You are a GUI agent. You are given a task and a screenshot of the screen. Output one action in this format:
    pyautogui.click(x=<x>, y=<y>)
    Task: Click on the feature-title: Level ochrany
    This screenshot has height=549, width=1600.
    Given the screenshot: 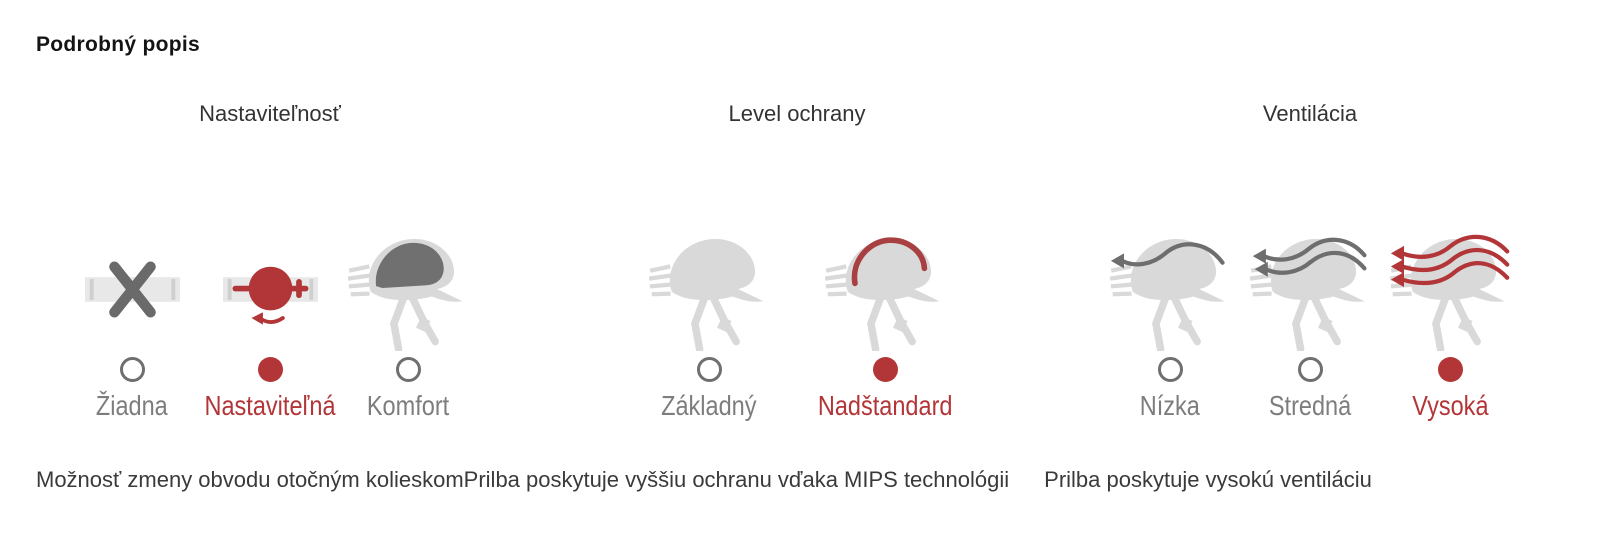 What is the action you would take?
    pyautogui.click(x=797, y=113)
    